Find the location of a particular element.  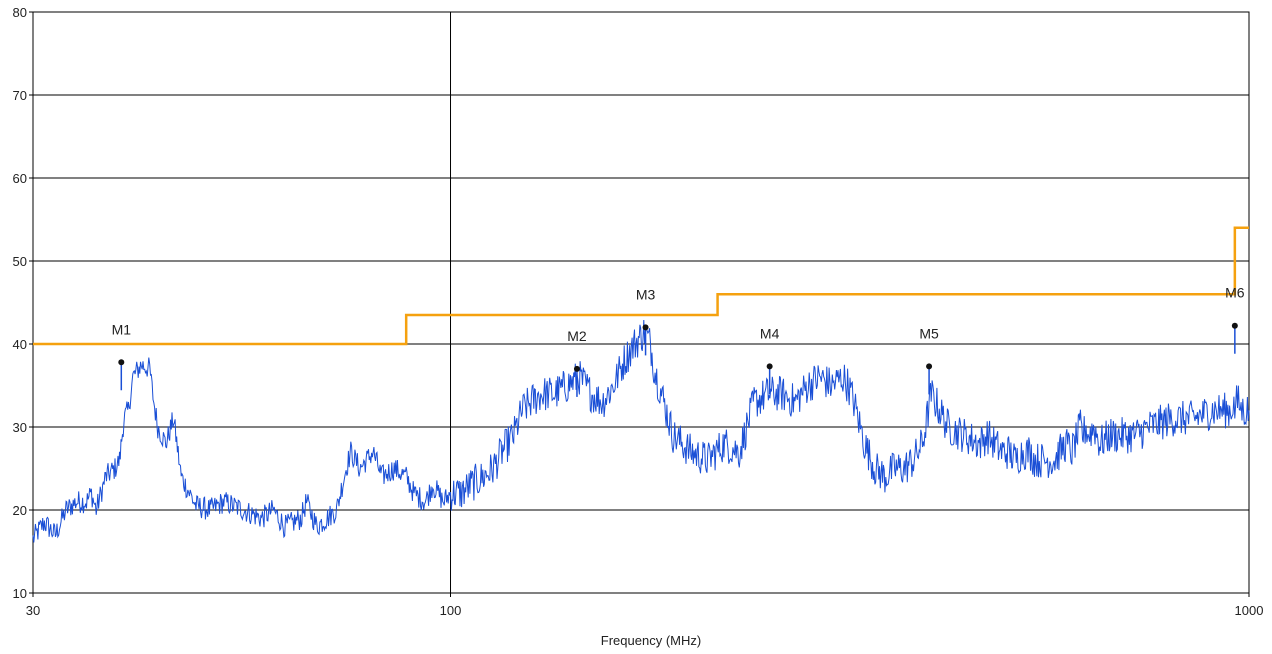

y-tick-label: 30 is located at coordinates (20, 427).